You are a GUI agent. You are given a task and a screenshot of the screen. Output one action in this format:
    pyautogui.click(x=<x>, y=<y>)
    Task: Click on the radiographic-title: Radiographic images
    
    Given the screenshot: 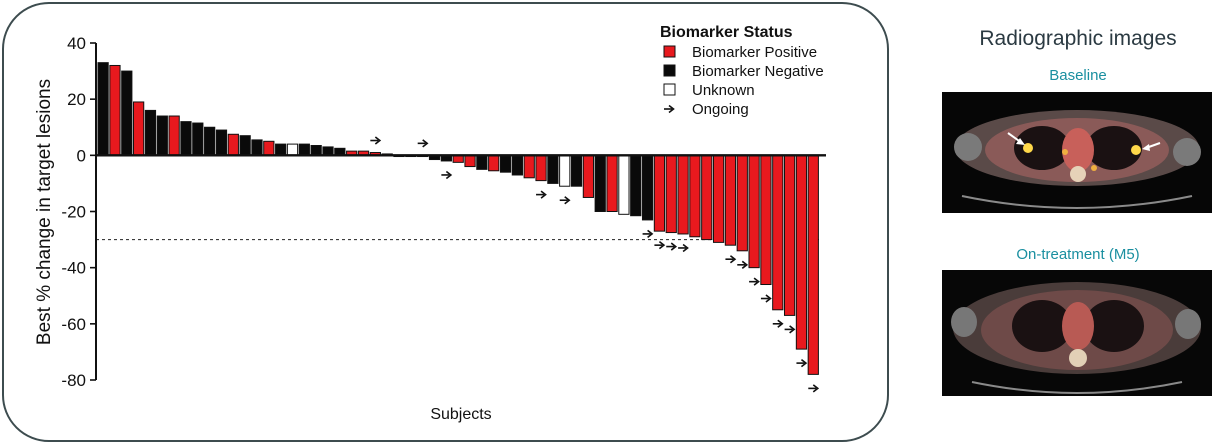 What is the action you would take?
    pyautogui.click(x=1078, y=38)
    